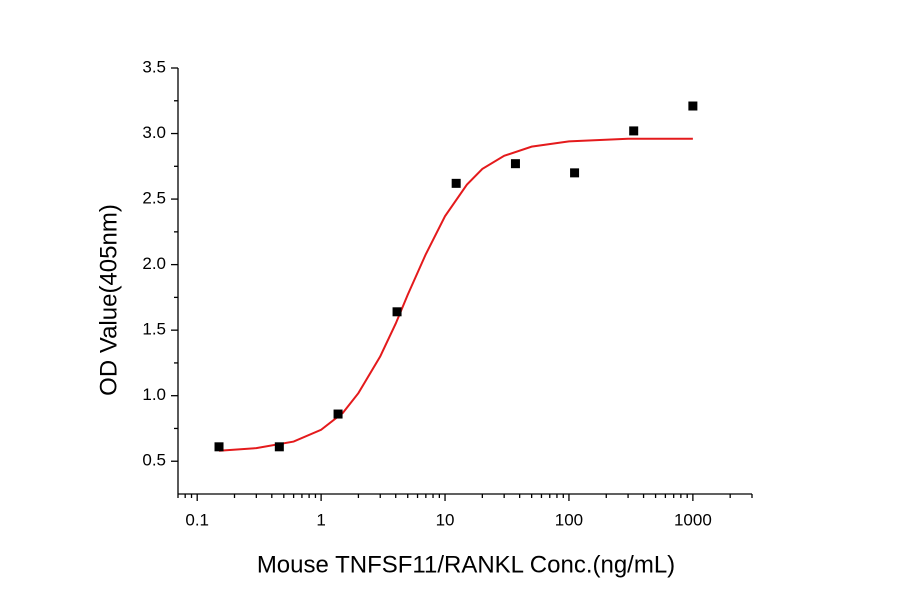 The height and width of the screenshot is (594, 900). I want to click on y-tick-label: 2.0, so click(154, 263).